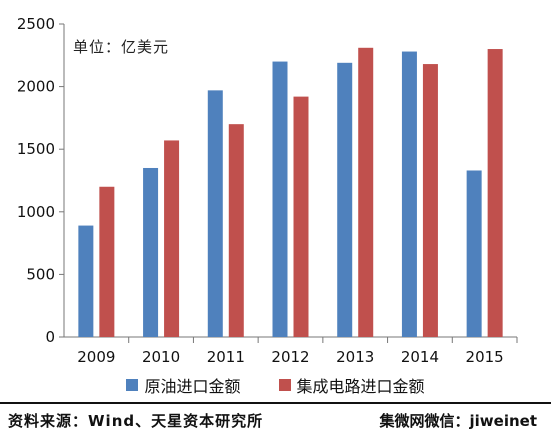 This screenshot has width=551, height=437. What do you see at coordinates (36, 87) in the screenshot?
I see `y-tick-label: 2000` at bounding box center [36, 87].